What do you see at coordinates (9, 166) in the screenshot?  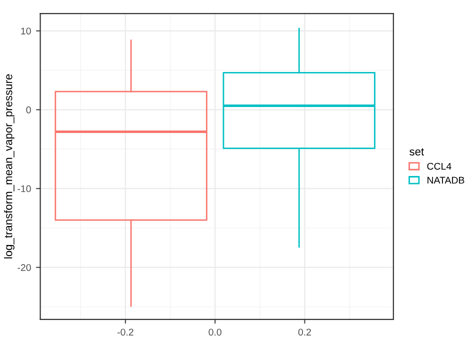 I see `y-axis-title: log_transform_mean_vapor_pressure` at bounding box center [9, 166].